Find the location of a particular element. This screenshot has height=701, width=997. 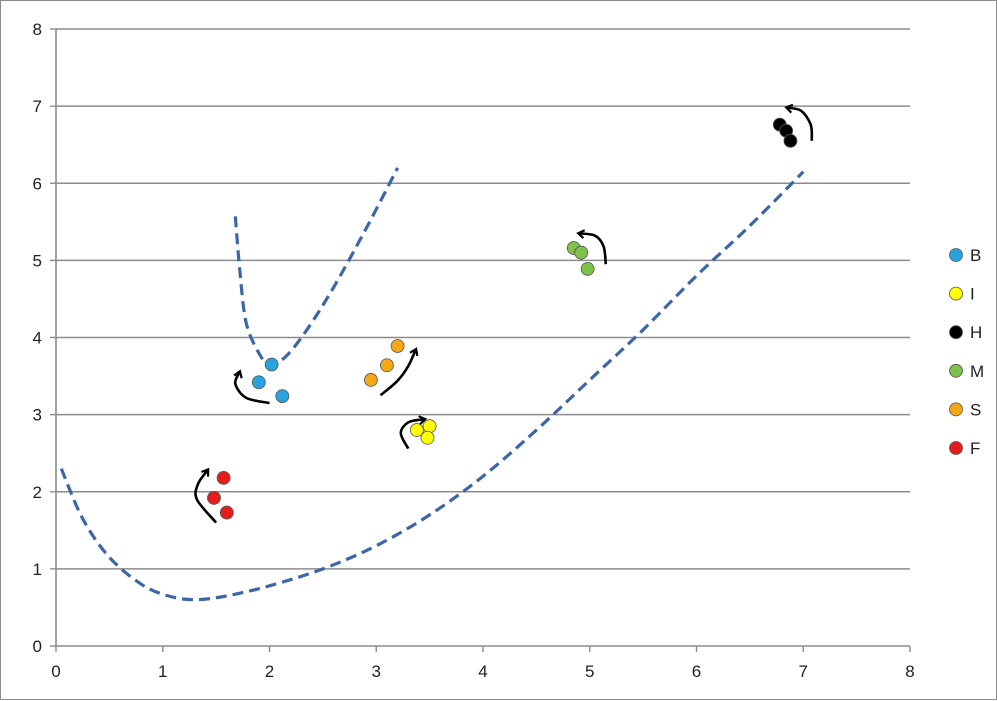

x-tick-label: 0 is located at coordinates (55, 671).